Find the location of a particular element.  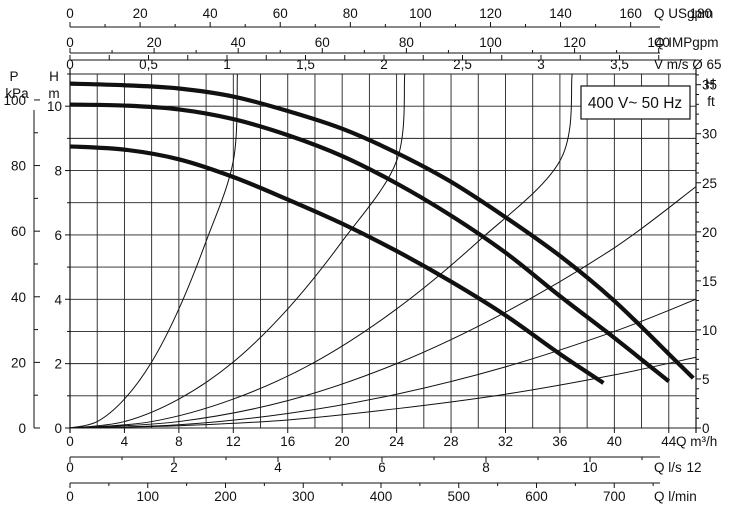

ft-tick-label: 0 is located at coordinates (706, 428).